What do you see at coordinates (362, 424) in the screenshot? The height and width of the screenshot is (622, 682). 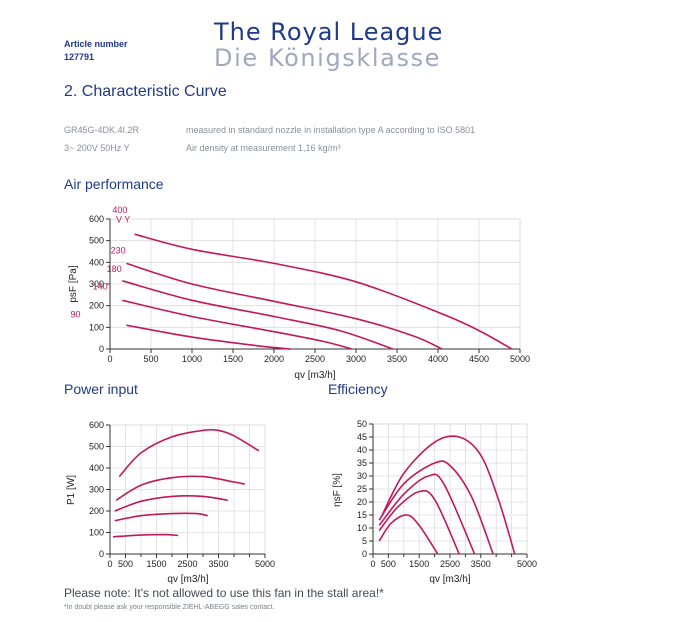 I see `efficiency-y-tick-label: 50` at bounding box center [362, 424].